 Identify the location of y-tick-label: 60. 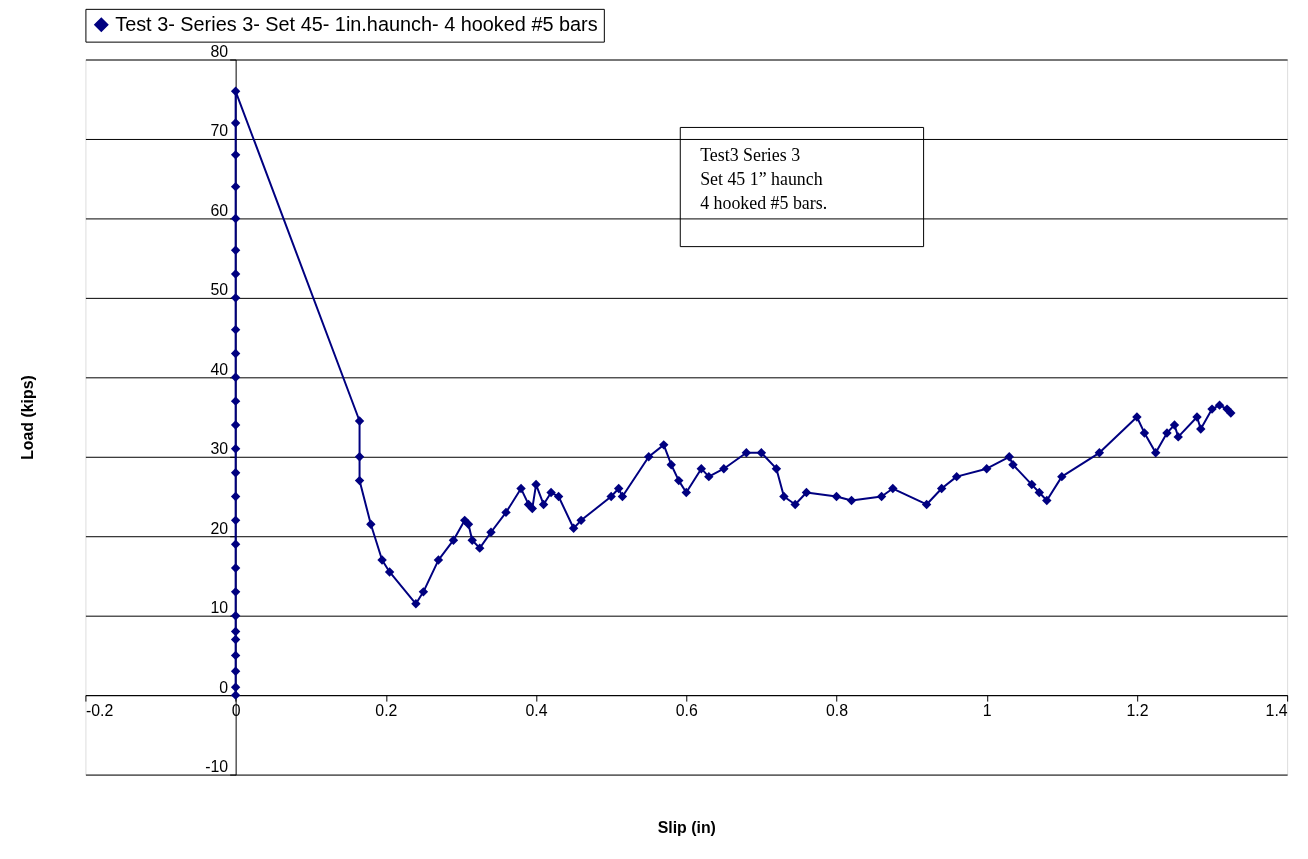
(219, 210).